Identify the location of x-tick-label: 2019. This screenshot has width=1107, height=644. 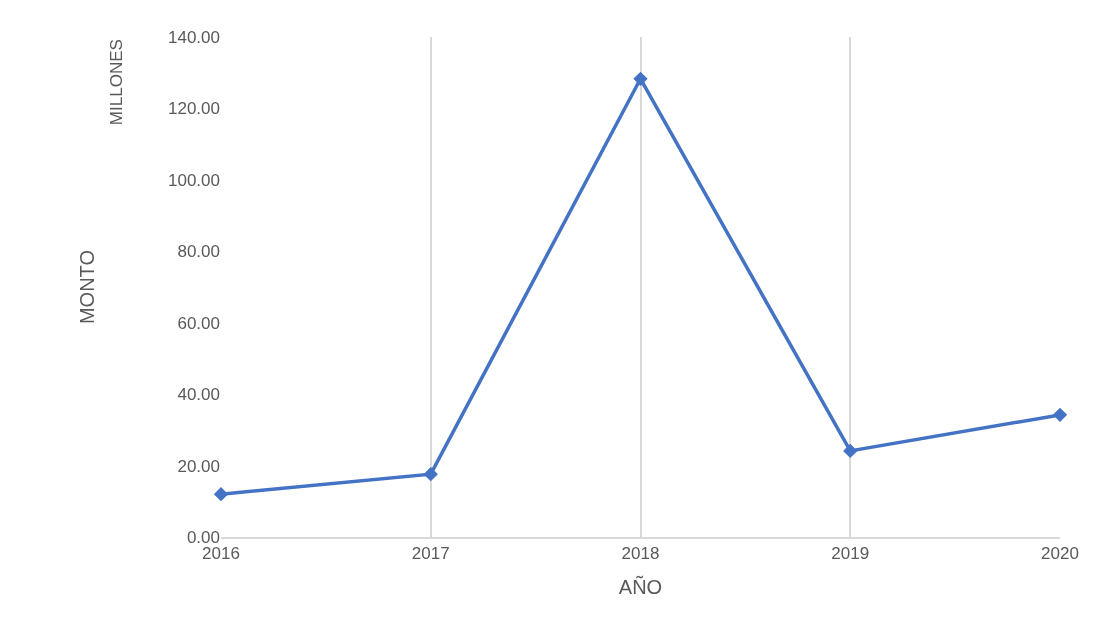
(850, 554).